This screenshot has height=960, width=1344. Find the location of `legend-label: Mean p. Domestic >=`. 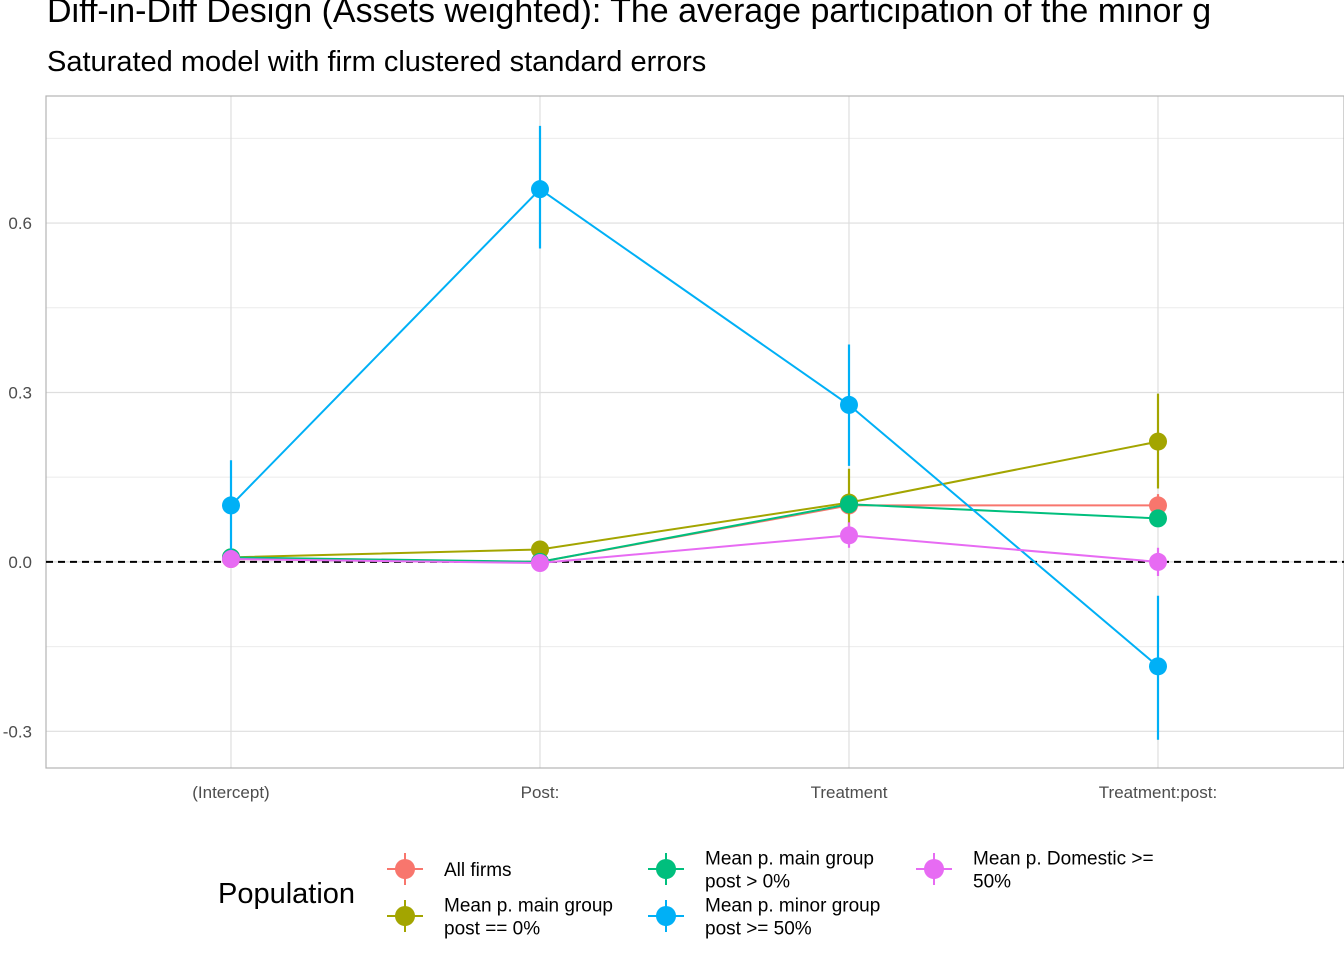

legend-label: Mean p. Domestic >= is located at coordinates (1063, 859).